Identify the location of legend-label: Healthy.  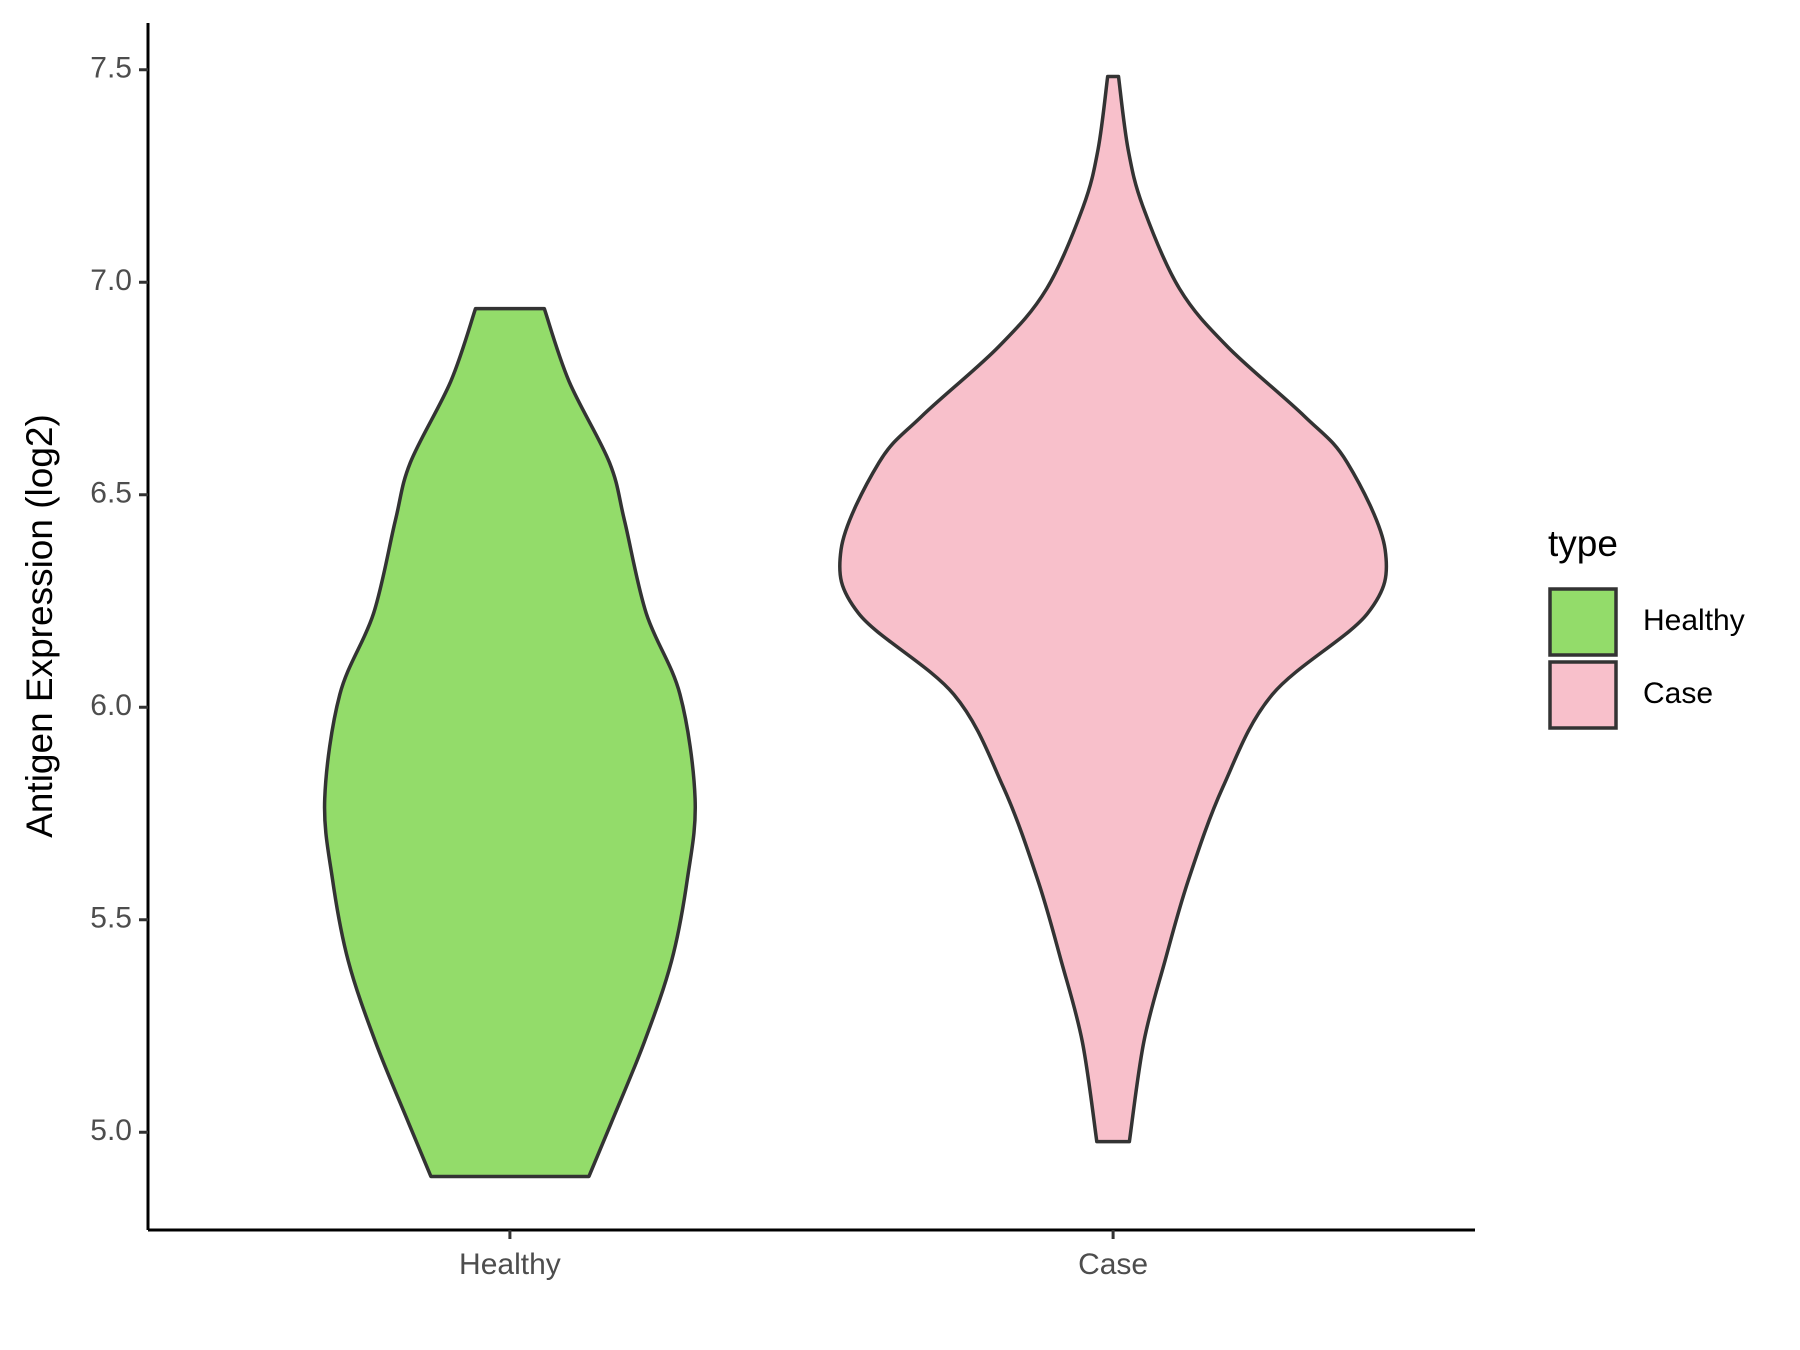
(1694, 620).